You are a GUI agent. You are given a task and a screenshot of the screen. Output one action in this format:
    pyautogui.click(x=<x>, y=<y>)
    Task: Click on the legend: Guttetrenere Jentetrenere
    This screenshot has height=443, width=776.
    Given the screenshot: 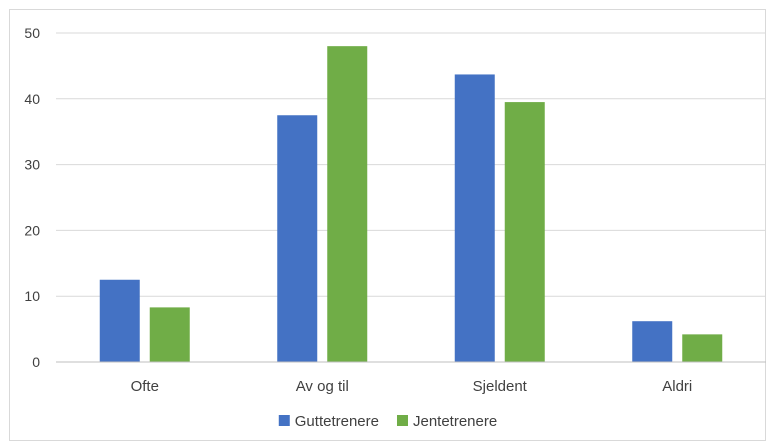 What is the action you would take?
    pyautogui.click(x=387, y=421)
    